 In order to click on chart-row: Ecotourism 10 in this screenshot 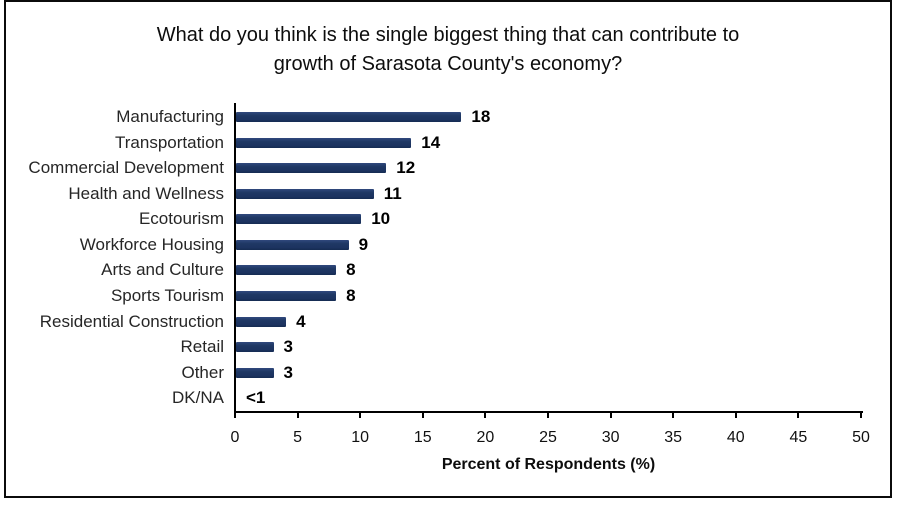, I will do `click(450, 219)`.